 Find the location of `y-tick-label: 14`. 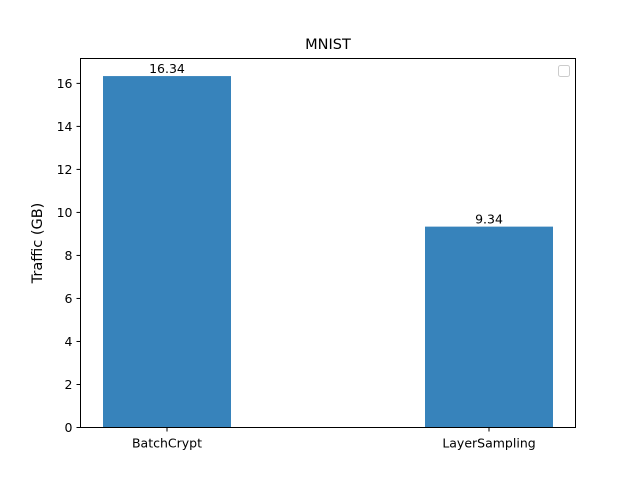

y-tick-label: 14 is located at coordinates (65, 126).